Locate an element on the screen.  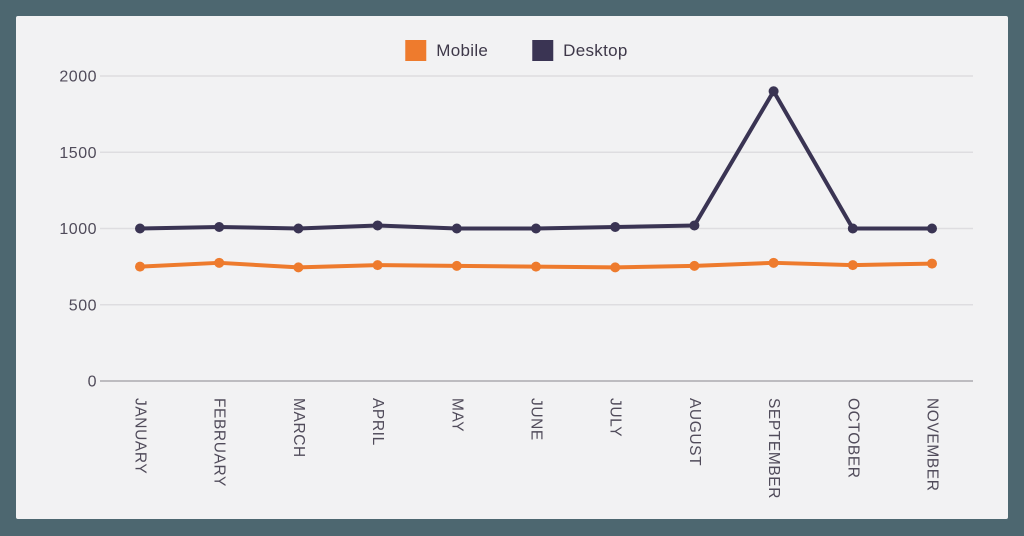
x-axis-label: JULY is located at coordinates (615, 417).